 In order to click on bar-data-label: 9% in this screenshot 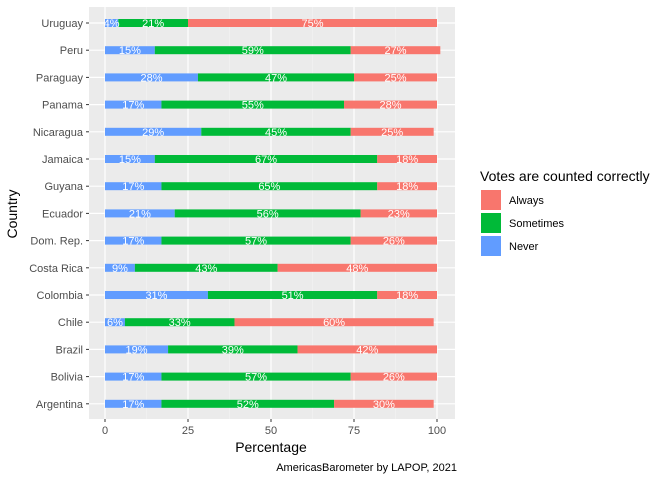, I will do `click(120, 269)`.